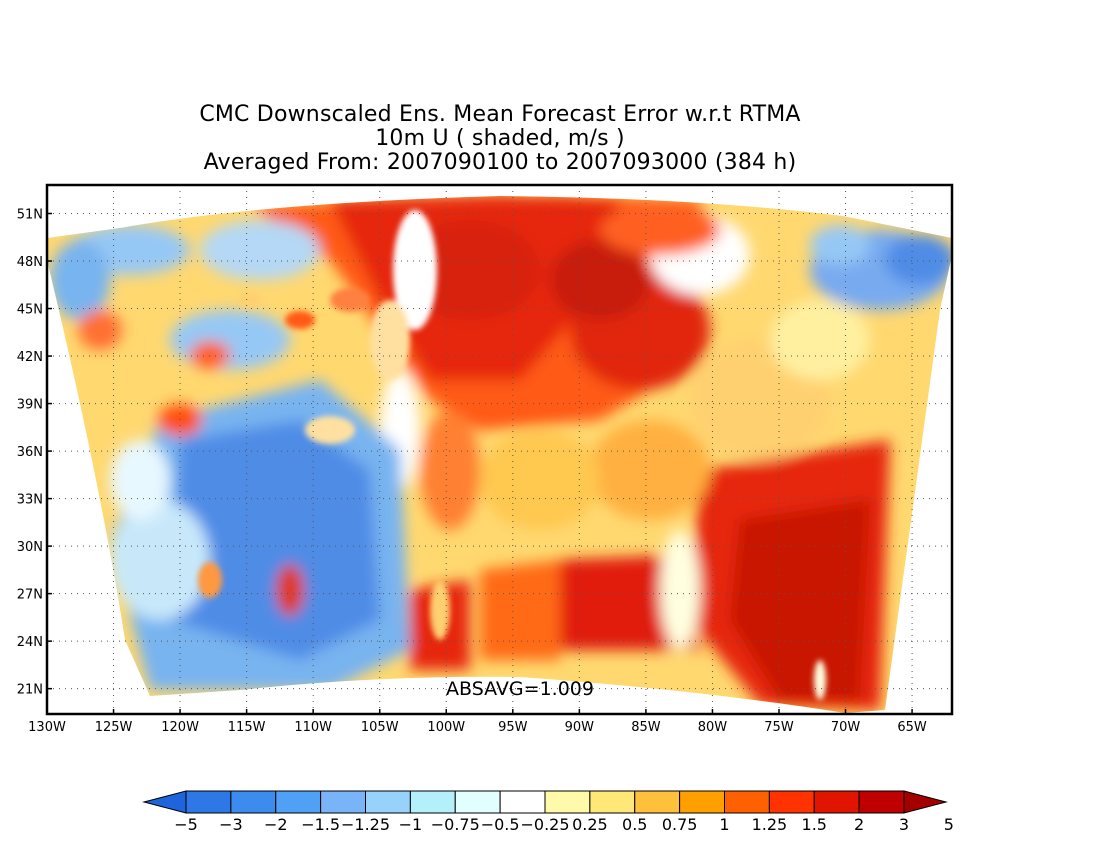 The width and height of the screenshot is (1100, 850). I want to click on colorbar-label: 0.25, so click(590, 824).